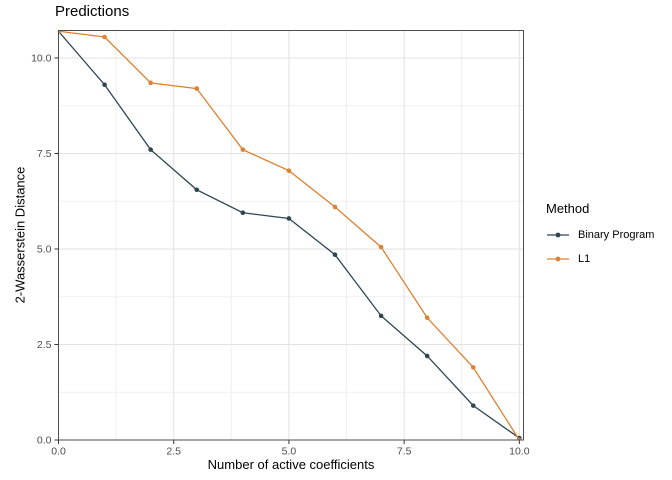  I want to click on legend-title: Method, so click(568, 208).